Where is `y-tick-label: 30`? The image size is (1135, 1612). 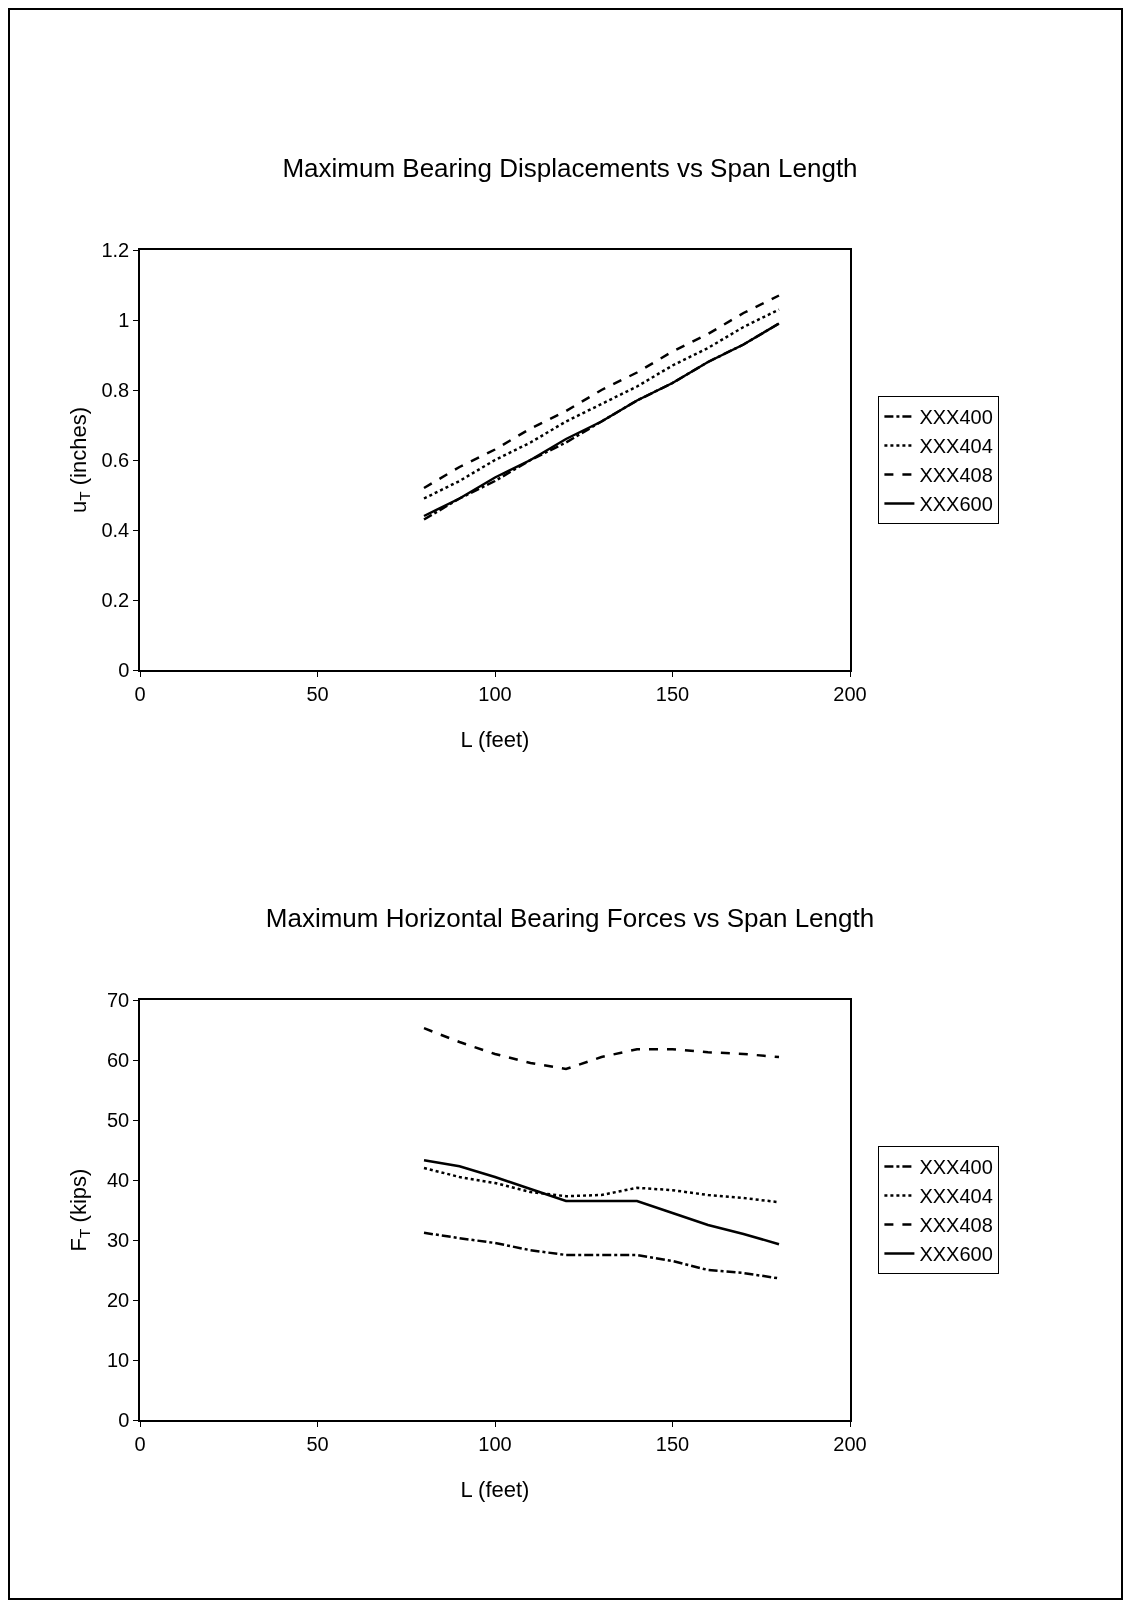 y-tick-label: 30 is located at coordinates (118, 1240).